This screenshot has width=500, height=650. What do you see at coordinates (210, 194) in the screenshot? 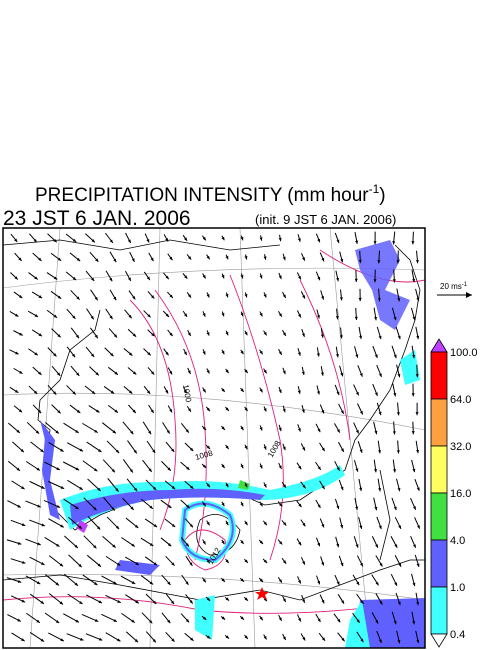
I see `title: PRECIPITATION INTENSITY (mm hour-1)` at bounding box center [210, 194].